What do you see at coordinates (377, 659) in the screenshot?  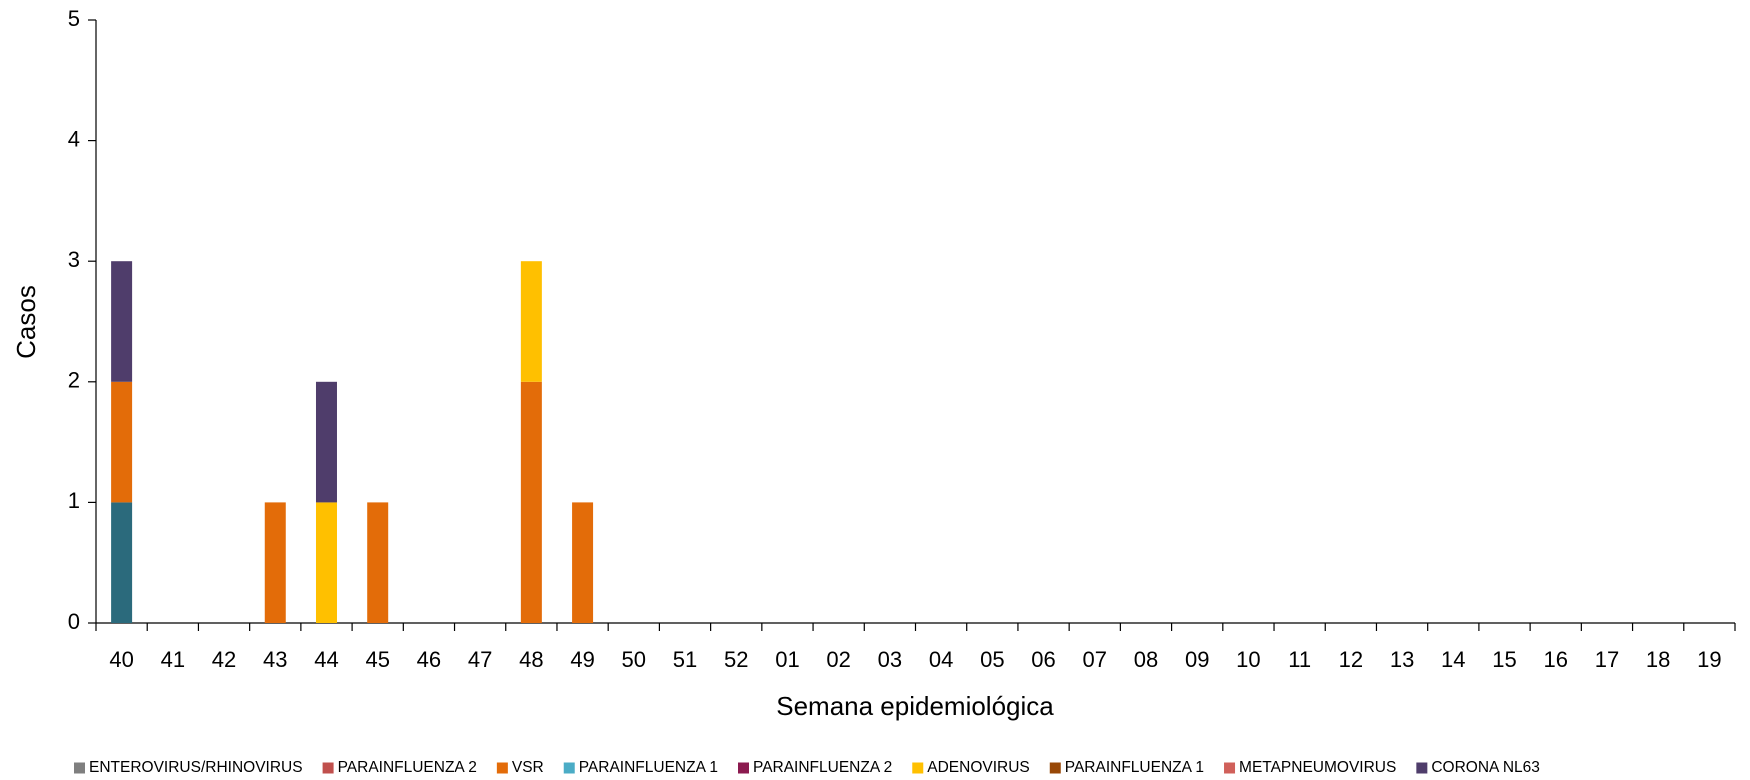 I see `x-tick-label: 45` at bounding box center [377, 659].